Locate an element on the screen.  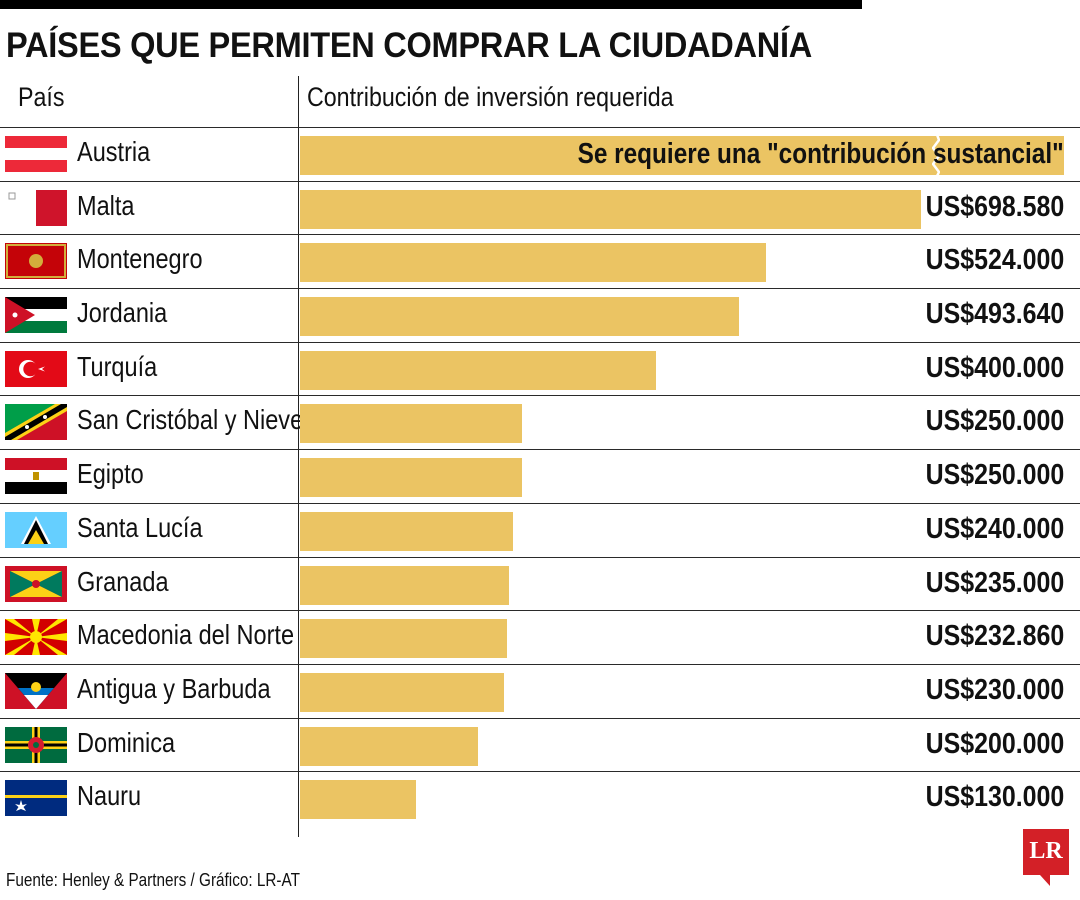
dominica-flag-icon is located at coordinates (36, 744).